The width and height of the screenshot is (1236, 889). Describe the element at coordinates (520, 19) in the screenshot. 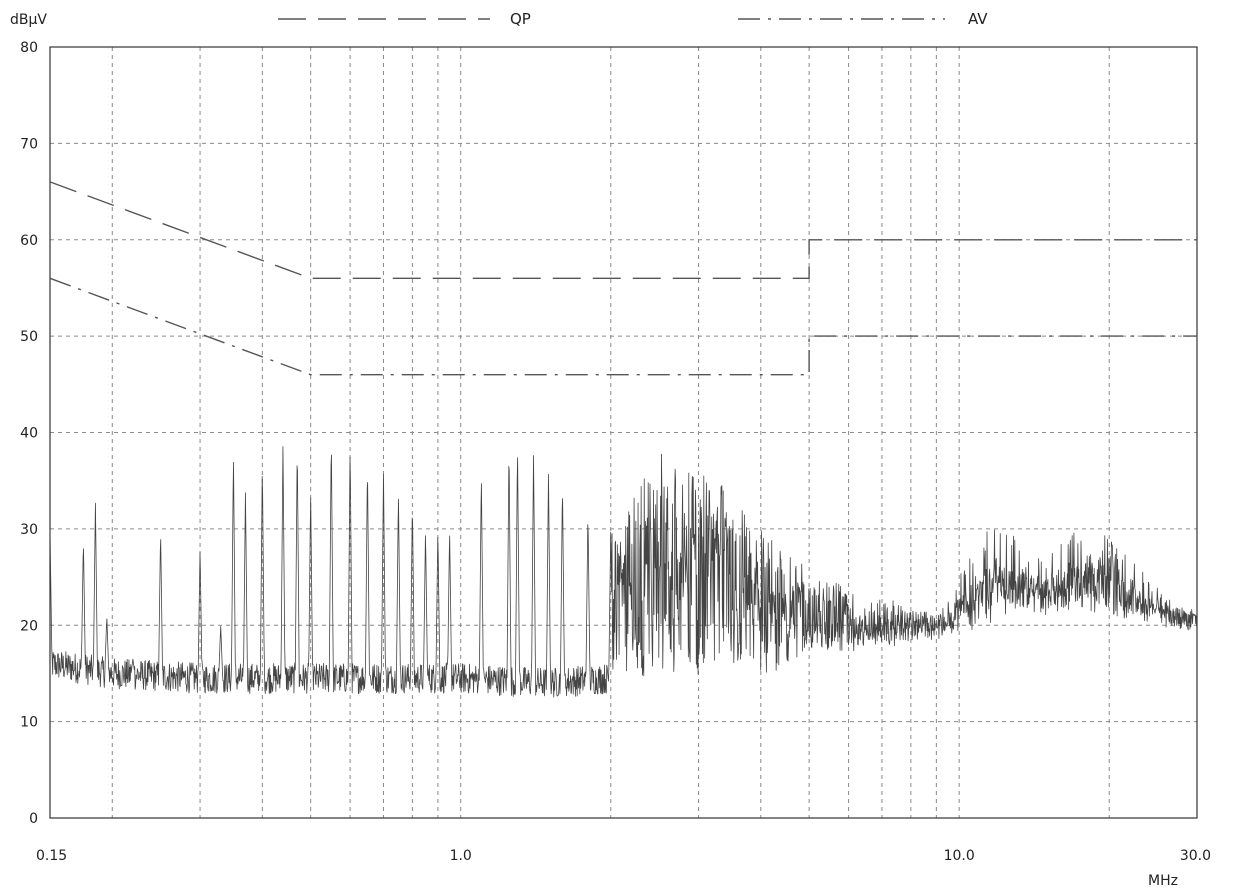

I see `legend-label-qp: QP` at that location.